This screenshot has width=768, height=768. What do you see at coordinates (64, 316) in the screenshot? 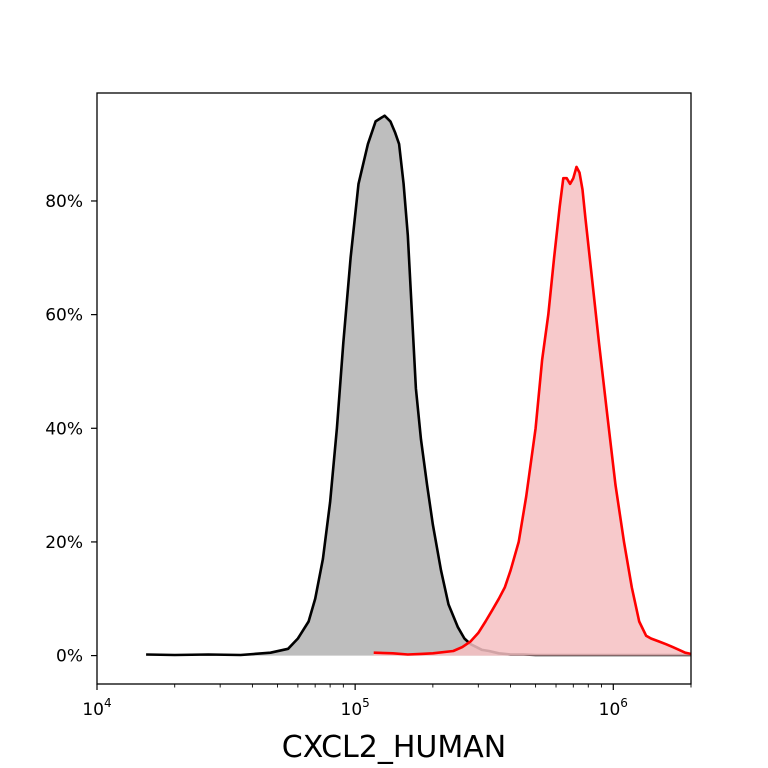
I see `y-tick-label: 60%` at bounding box center [64, 316].